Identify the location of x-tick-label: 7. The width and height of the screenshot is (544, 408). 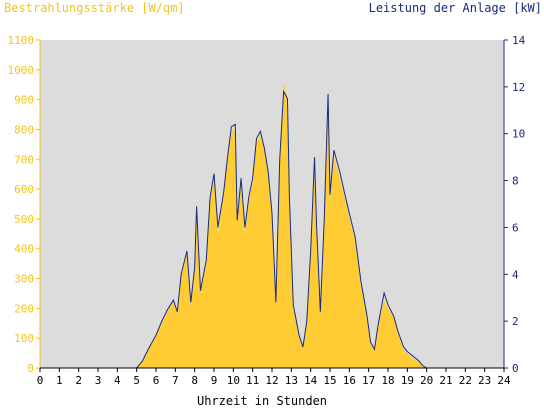
(175, 380).